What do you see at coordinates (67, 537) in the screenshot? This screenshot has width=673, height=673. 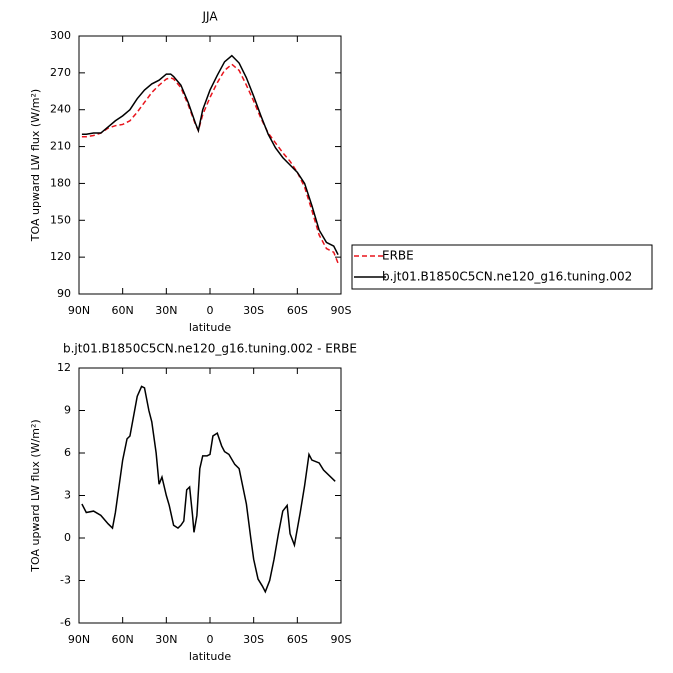 I see `y-tick-label: 0` at bounding box center [67, 537].